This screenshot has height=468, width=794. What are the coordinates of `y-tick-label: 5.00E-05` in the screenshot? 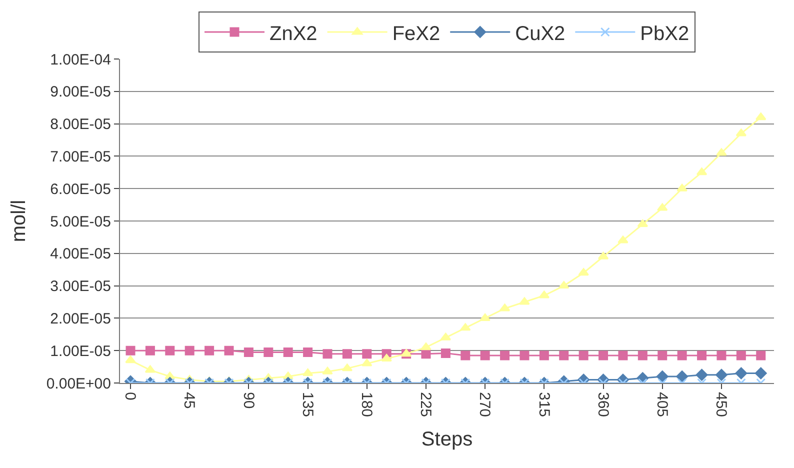 It's located at (80, 221).